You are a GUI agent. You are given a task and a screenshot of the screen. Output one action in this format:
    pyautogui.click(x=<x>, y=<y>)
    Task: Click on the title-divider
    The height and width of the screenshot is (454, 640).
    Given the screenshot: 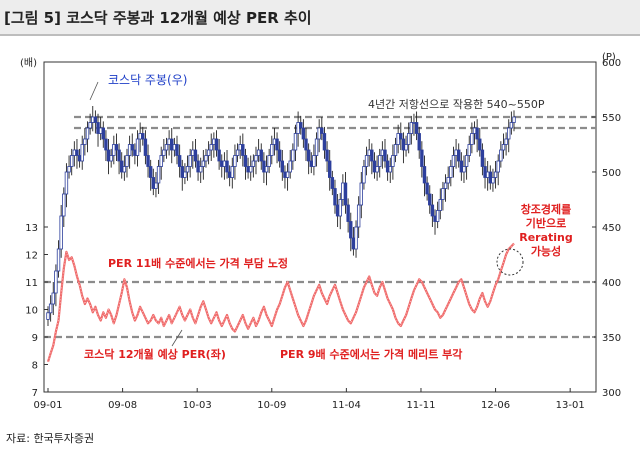 What is the action you would take?
    pyautogui.click(x=320, y=35)
    